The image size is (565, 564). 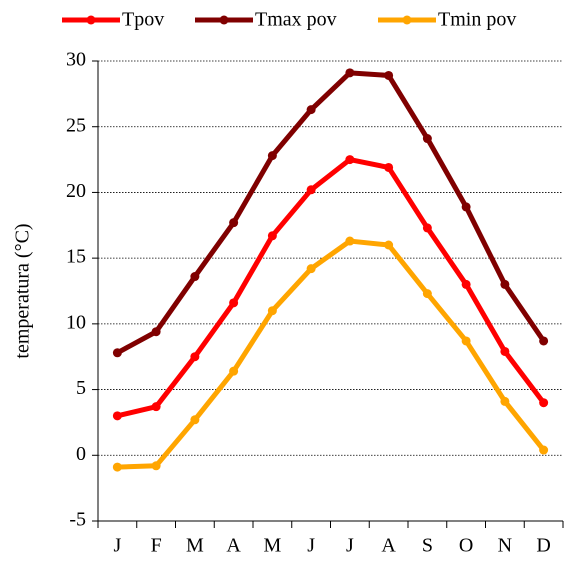 I want to click on y-tick-label: 30, so click(x=76, y=60).